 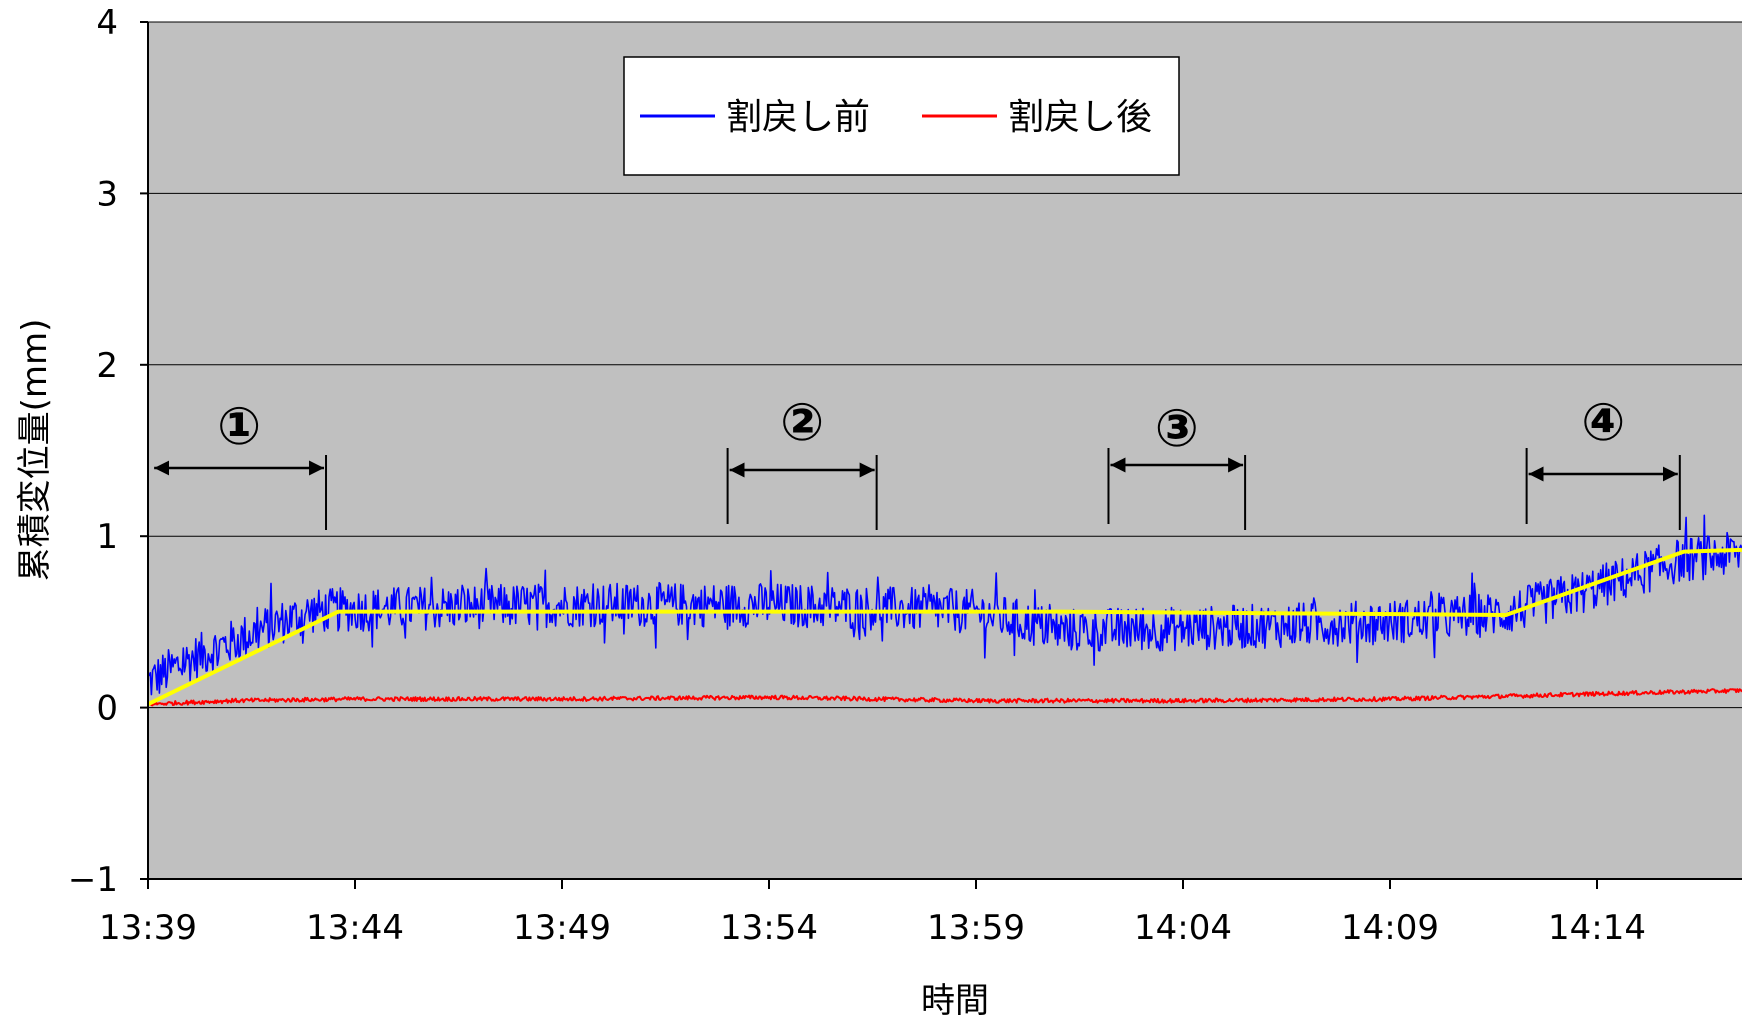 What do you see at coordinates (917, 461) in the screenshot?
I see `phase-annotations: ① ② ③ ④` at bounding box center [917, 461].